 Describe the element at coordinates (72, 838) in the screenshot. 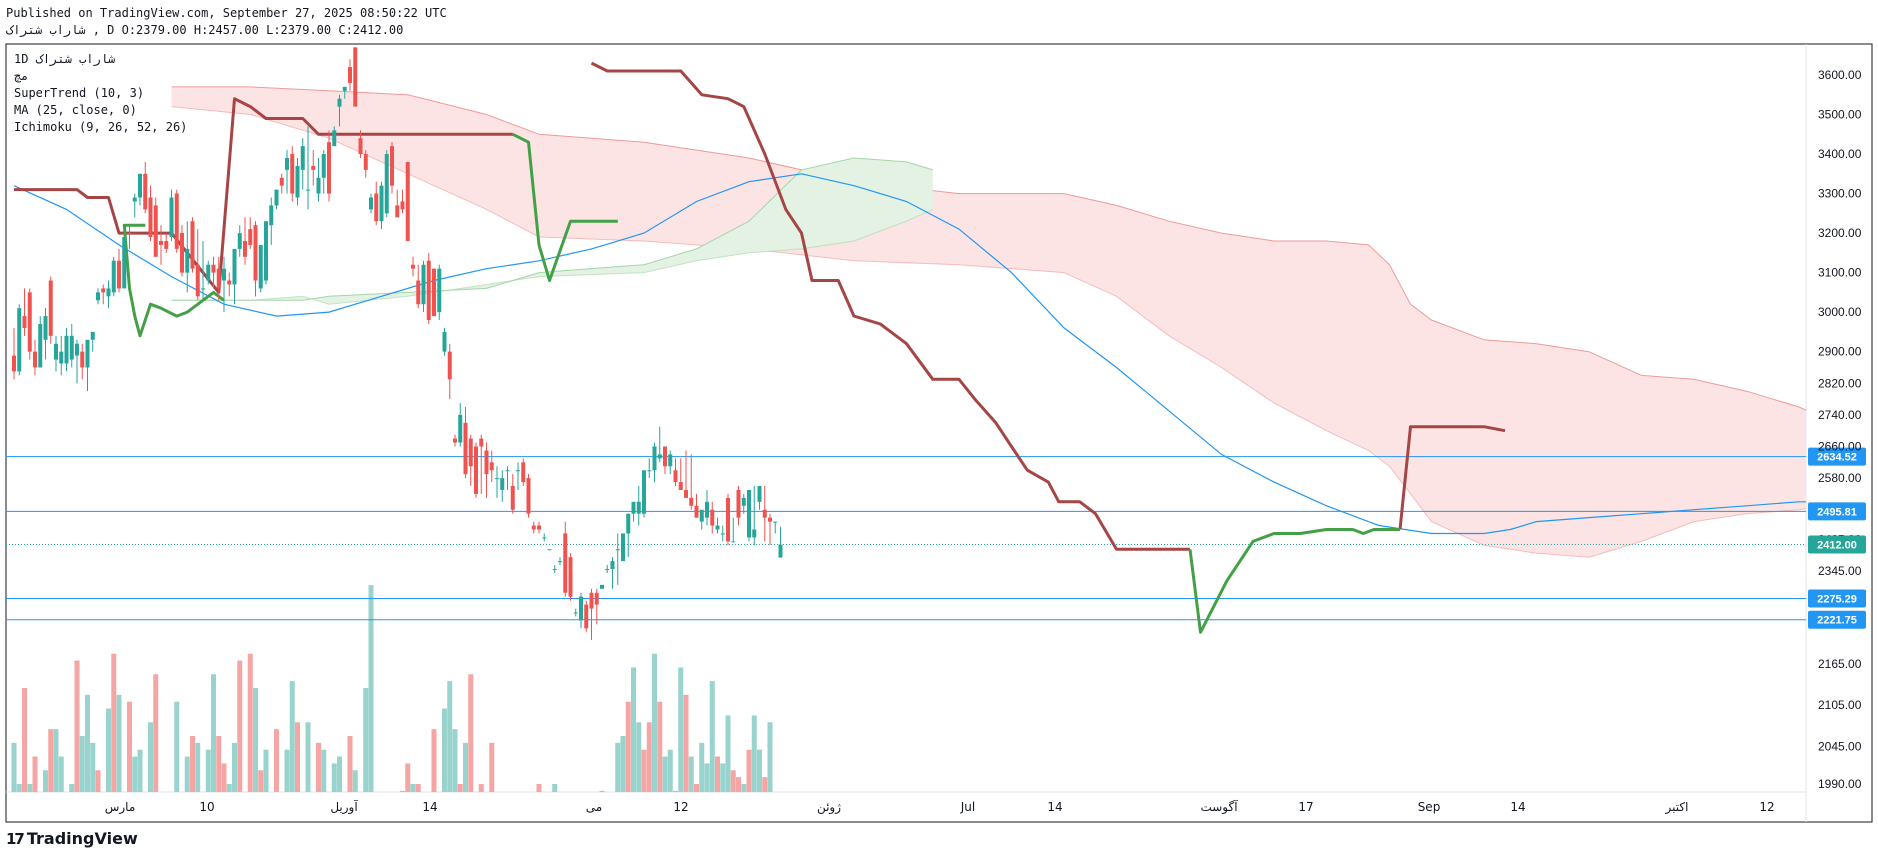

I see `tradingview-logo: 17 TradingView` at that location.